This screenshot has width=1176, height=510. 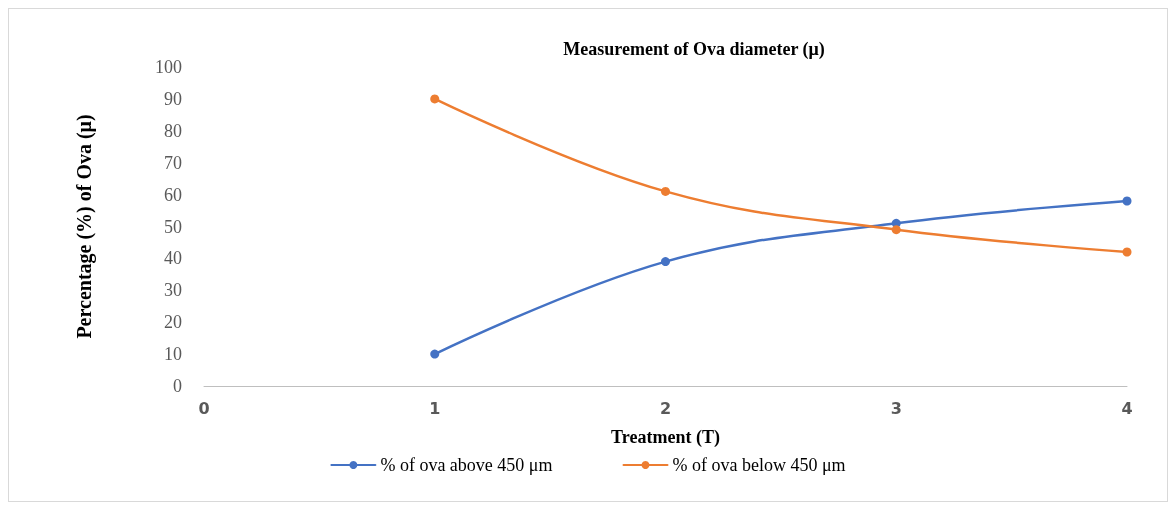 What do you see at coordinates (1127, 408) in the screenshot?
I see `x-tick-label: 4` at bounding box center [1127, 408].